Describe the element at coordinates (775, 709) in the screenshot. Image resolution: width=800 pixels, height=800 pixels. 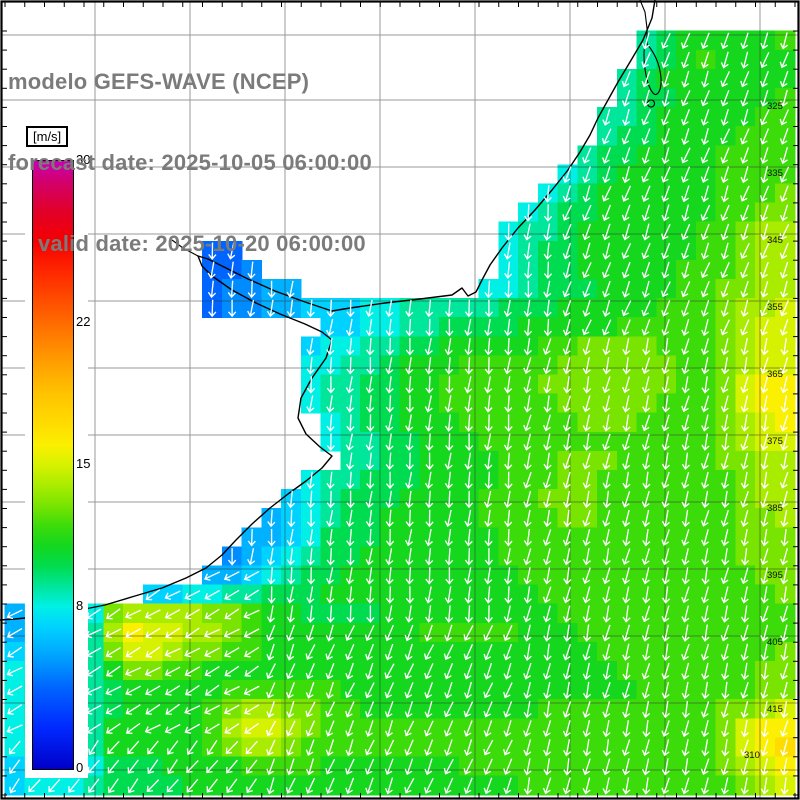
I see `lat-label: 415` at that location.